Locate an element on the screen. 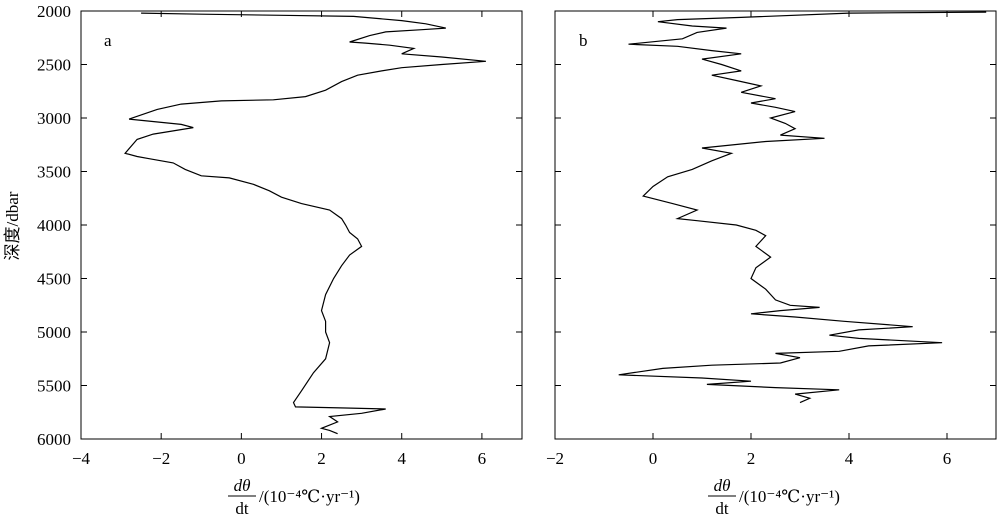 The image size is (1000, 521). panel-b-x-axis-title: dθ dt /(10⁻⁴℃·yr⁻¹) is located at coordinates (774, 497).